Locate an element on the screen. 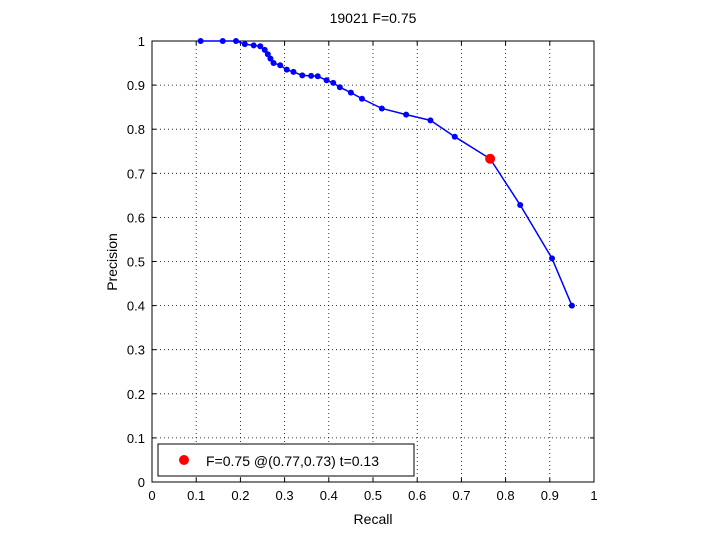  x-tick-label: 0.6 is located at coordinates (417, 495).